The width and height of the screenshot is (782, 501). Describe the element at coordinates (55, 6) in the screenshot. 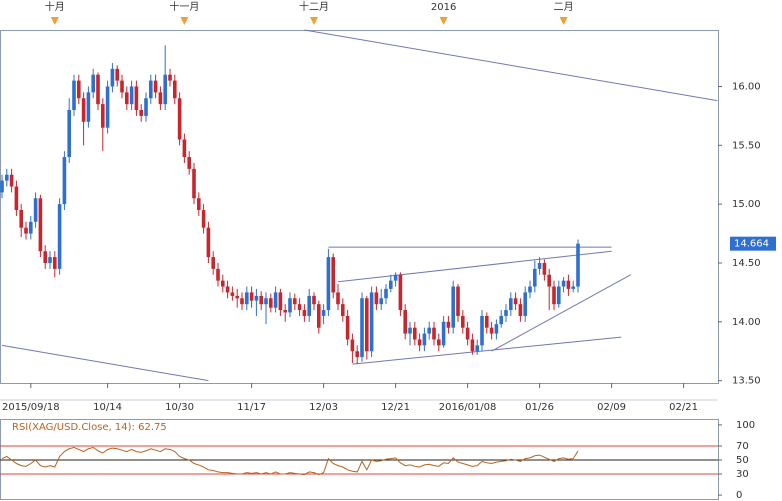

I see `top-tick-label: 十月` at that location.